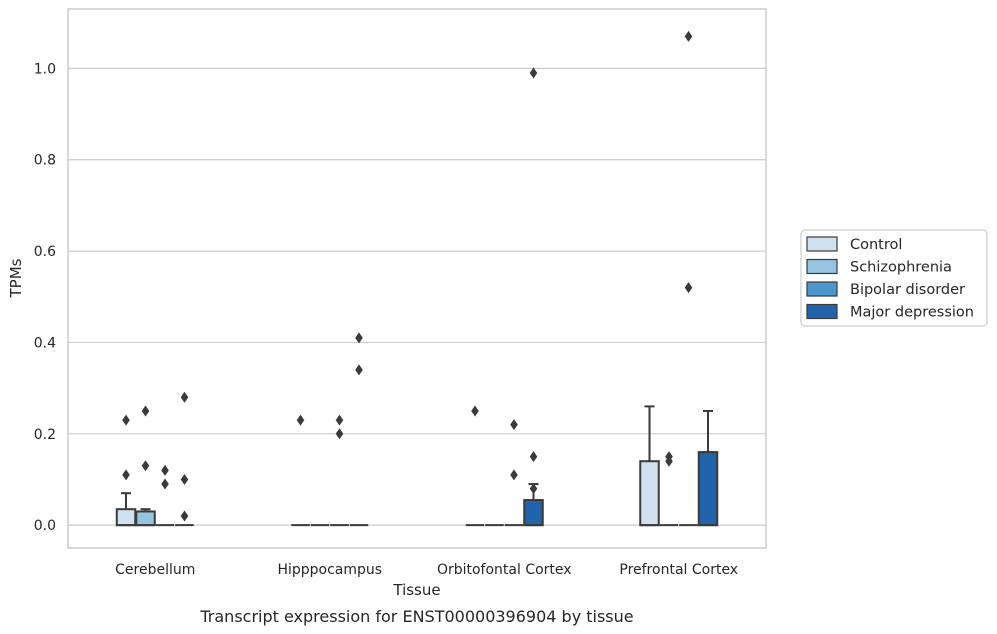  Describe the element at coordinates (416, 590) in the screenshot. I see `x-axis-label: Tissue` at that location.